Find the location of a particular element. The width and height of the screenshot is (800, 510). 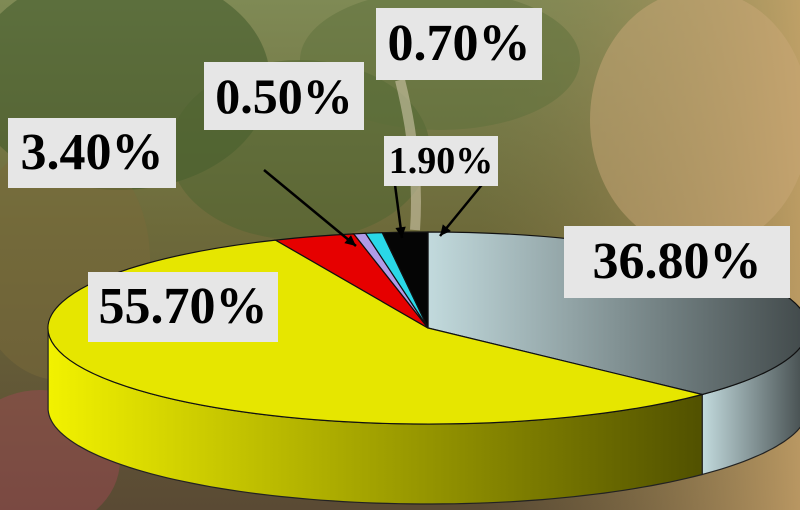

slice-label-55-70: 55.70% is located at coordinates (183, 307).